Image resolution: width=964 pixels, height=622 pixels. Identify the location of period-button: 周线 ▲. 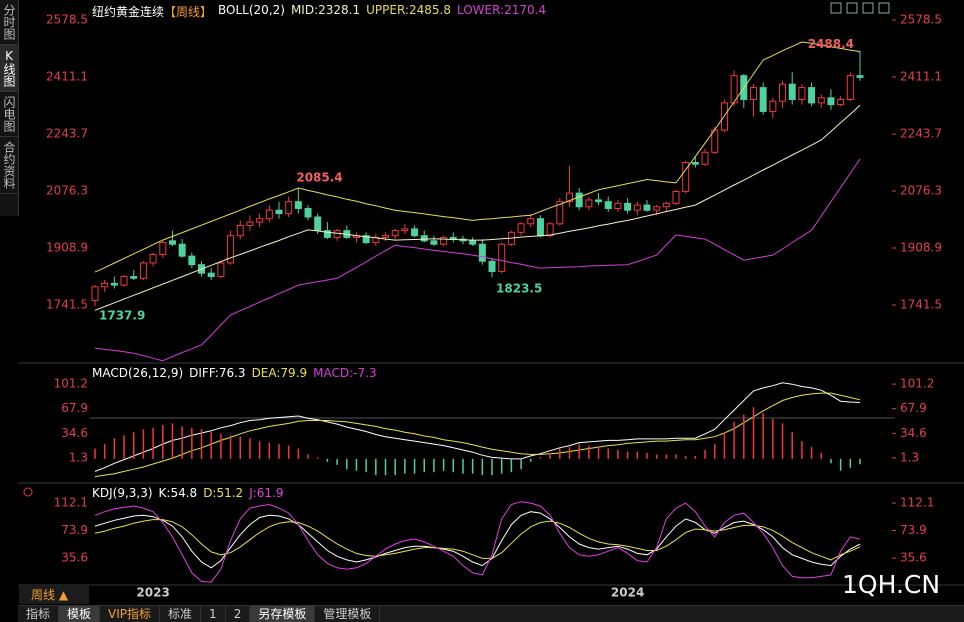
(54, 595).